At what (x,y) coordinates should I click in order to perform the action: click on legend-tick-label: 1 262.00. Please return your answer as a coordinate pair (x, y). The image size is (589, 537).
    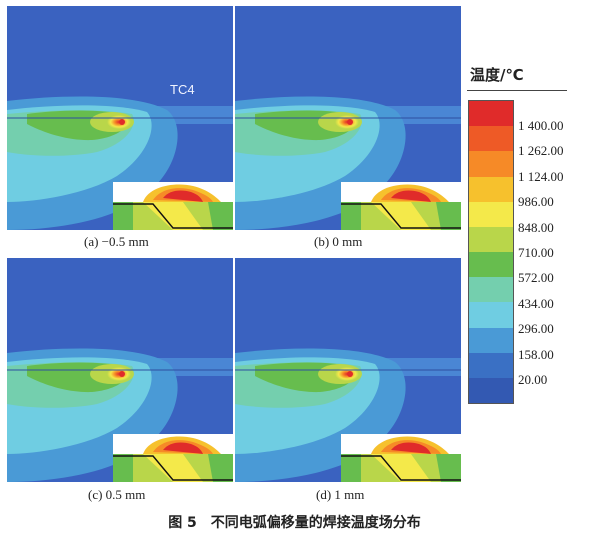
    Looking at the image, I should click on (541, 151).